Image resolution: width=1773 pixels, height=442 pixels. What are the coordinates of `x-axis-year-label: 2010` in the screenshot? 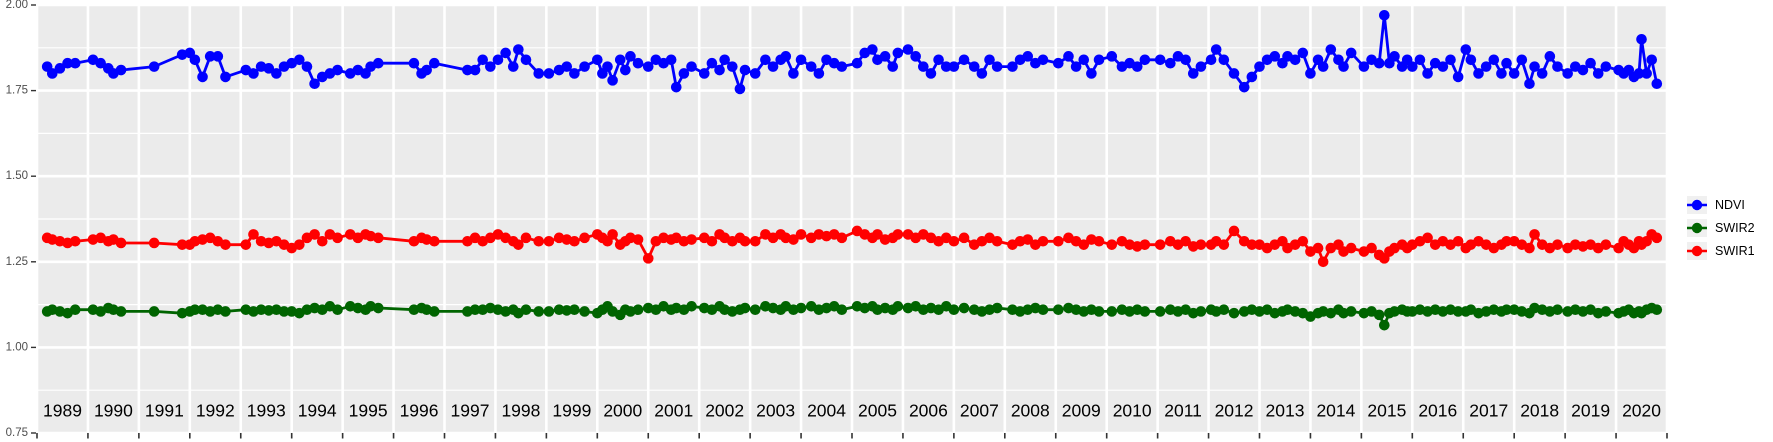 It's located at (1132, 411).